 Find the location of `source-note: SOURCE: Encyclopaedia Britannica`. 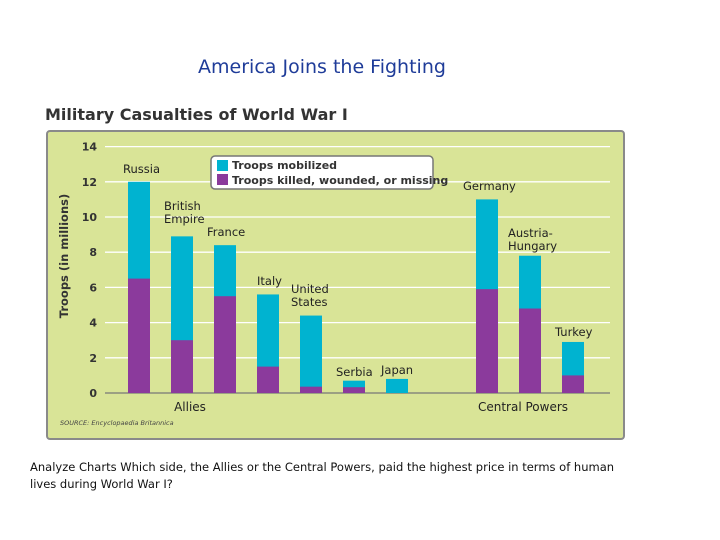

source-note: SOURCE: Encyclopaedia Britannica is located at coordinates (117, 423).